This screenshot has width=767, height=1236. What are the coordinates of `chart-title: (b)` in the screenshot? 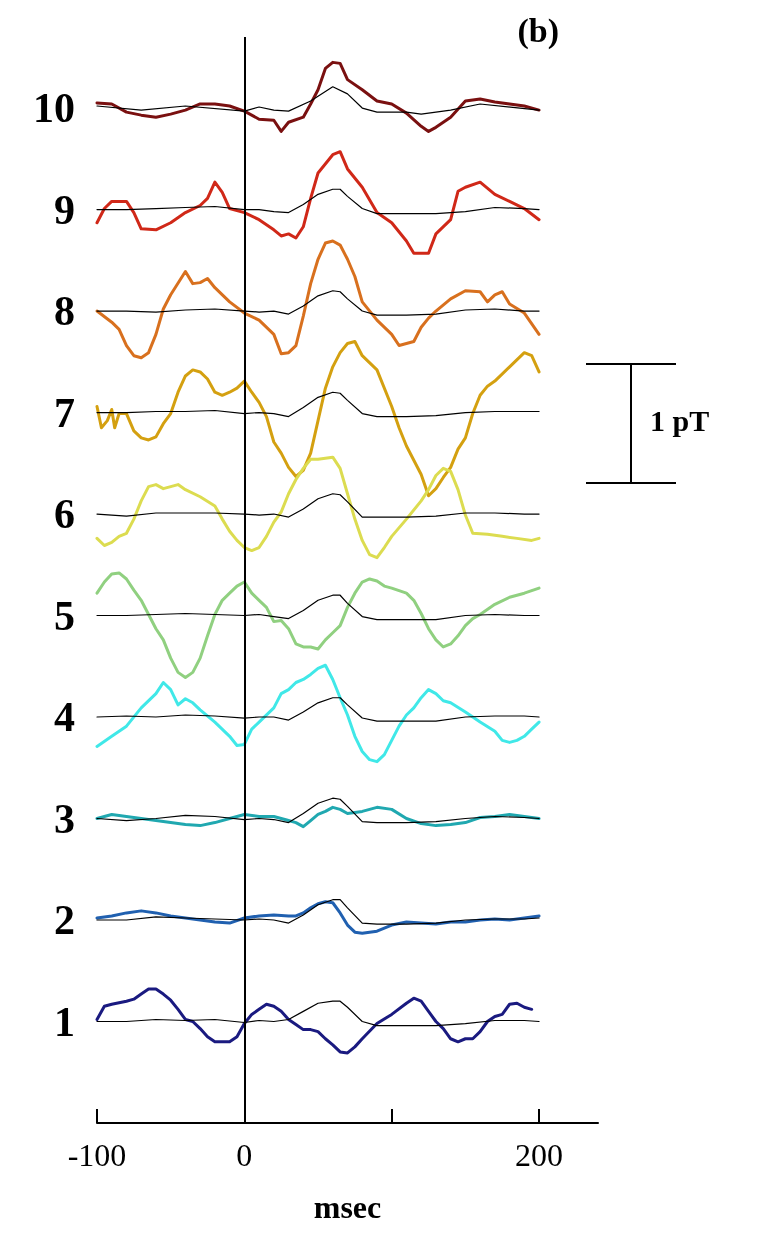 It's located at (538, 30).